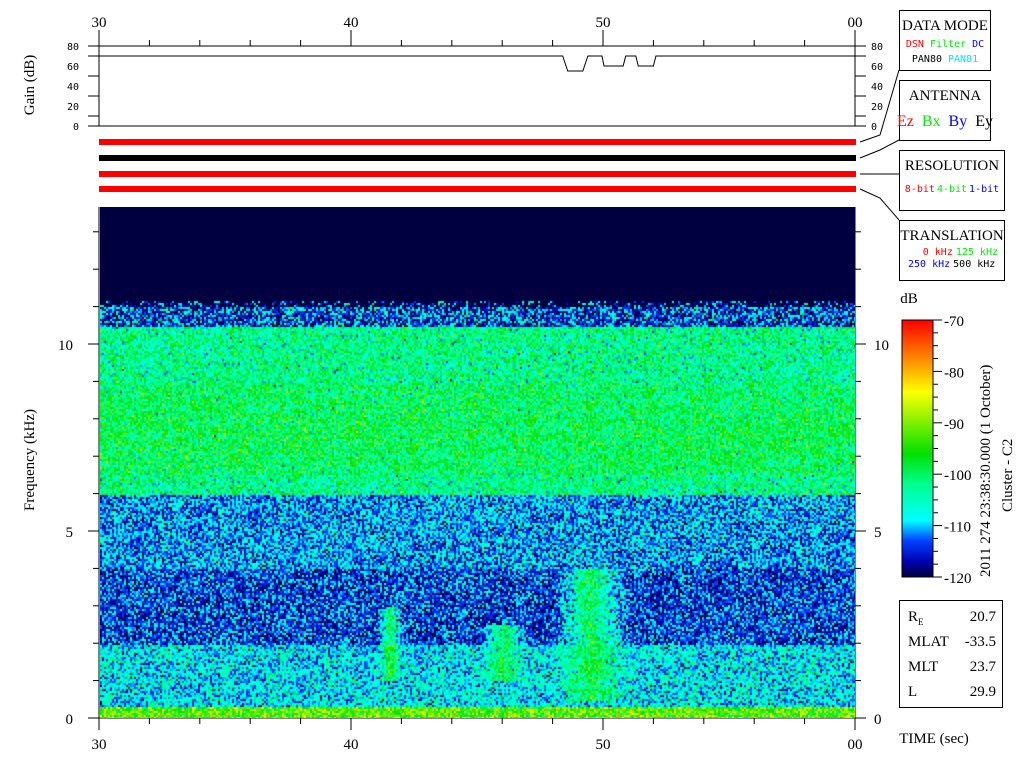  I want to click on data-mode-box: DATA MODE DSN Filter DC PAN80 PAN81, so click(945, 40).